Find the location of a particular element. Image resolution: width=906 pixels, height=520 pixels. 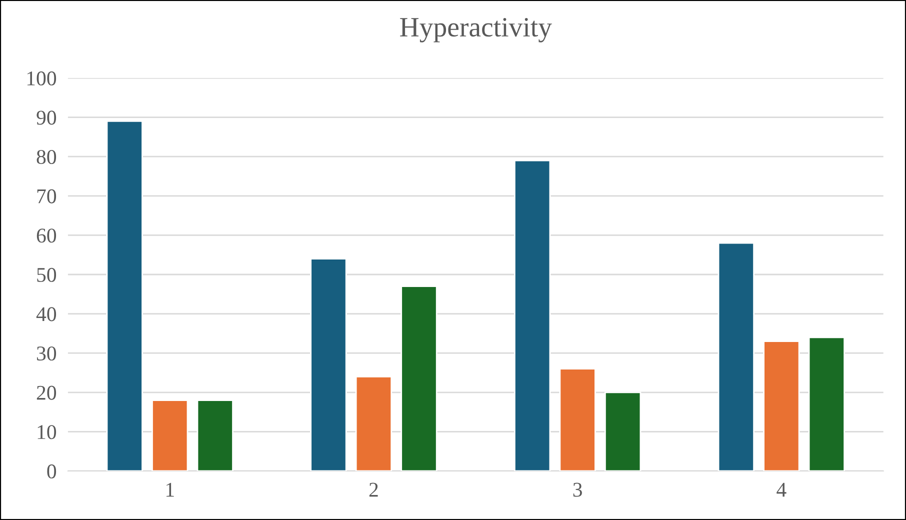

y-tick-label: 30 is located at coordinates (46, 353).